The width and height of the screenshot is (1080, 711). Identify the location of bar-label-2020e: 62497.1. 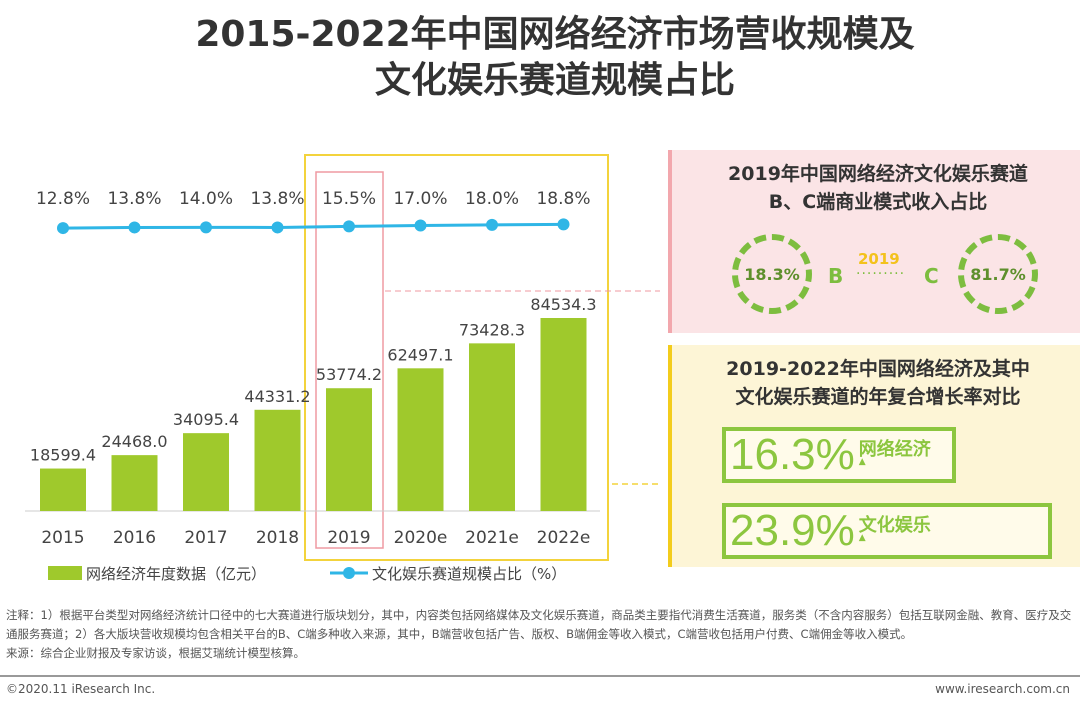
(420, 354).